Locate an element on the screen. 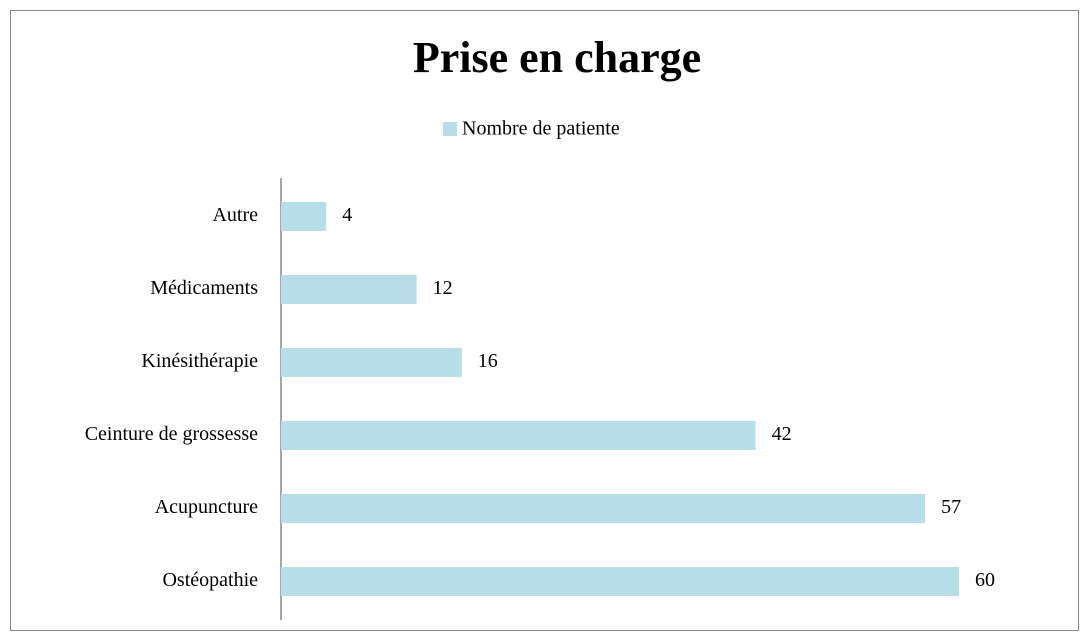 The image size is (1089, 641). y-tick-label: Médicaments is located at coordinates (204, 288).